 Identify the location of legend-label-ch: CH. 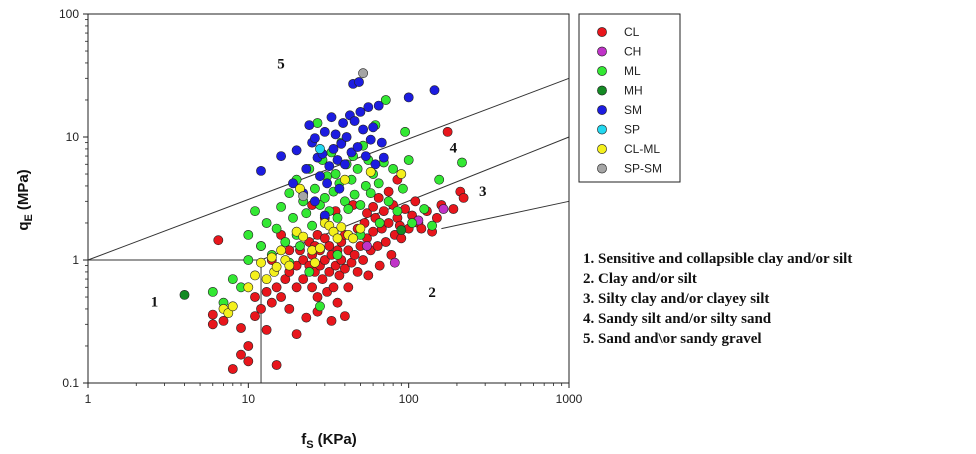
(632, 52).